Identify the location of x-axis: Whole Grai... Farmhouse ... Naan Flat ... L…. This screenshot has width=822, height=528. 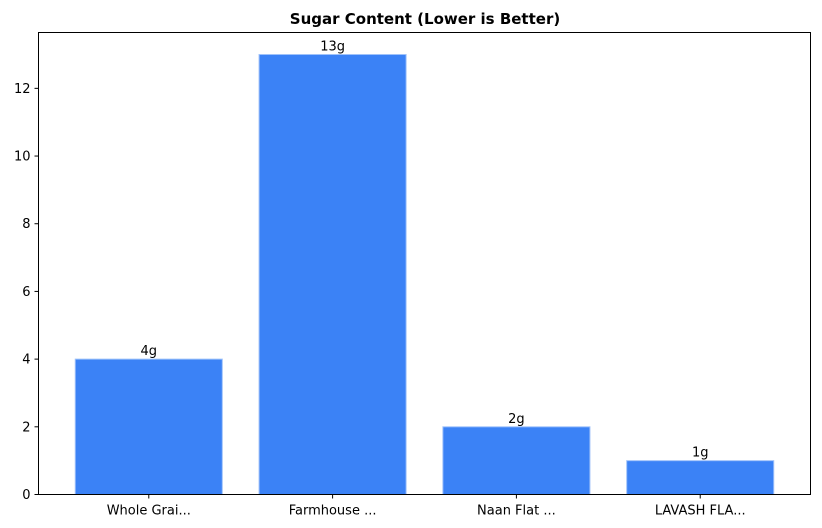
(426, 506).